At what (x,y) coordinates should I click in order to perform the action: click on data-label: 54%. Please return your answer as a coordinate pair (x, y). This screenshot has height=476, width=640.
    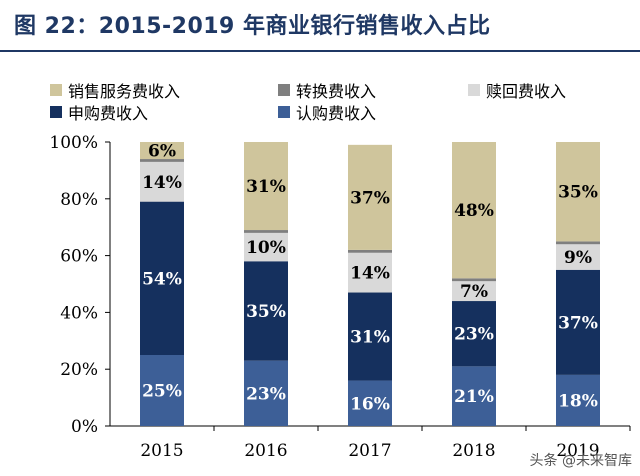
    Looking at the image, I should click on (162, 279).